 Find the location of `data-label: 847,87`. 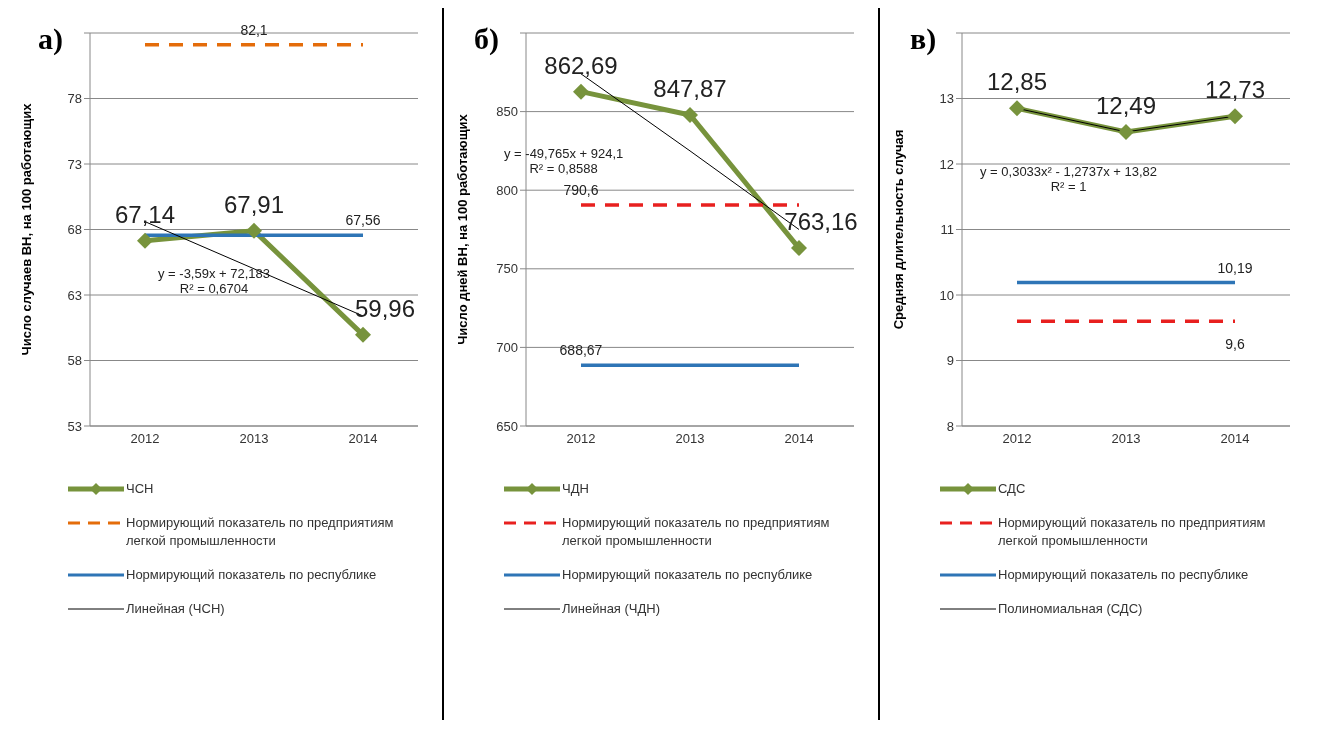

data-label: 847,87 is located at coordinates (690, 88).